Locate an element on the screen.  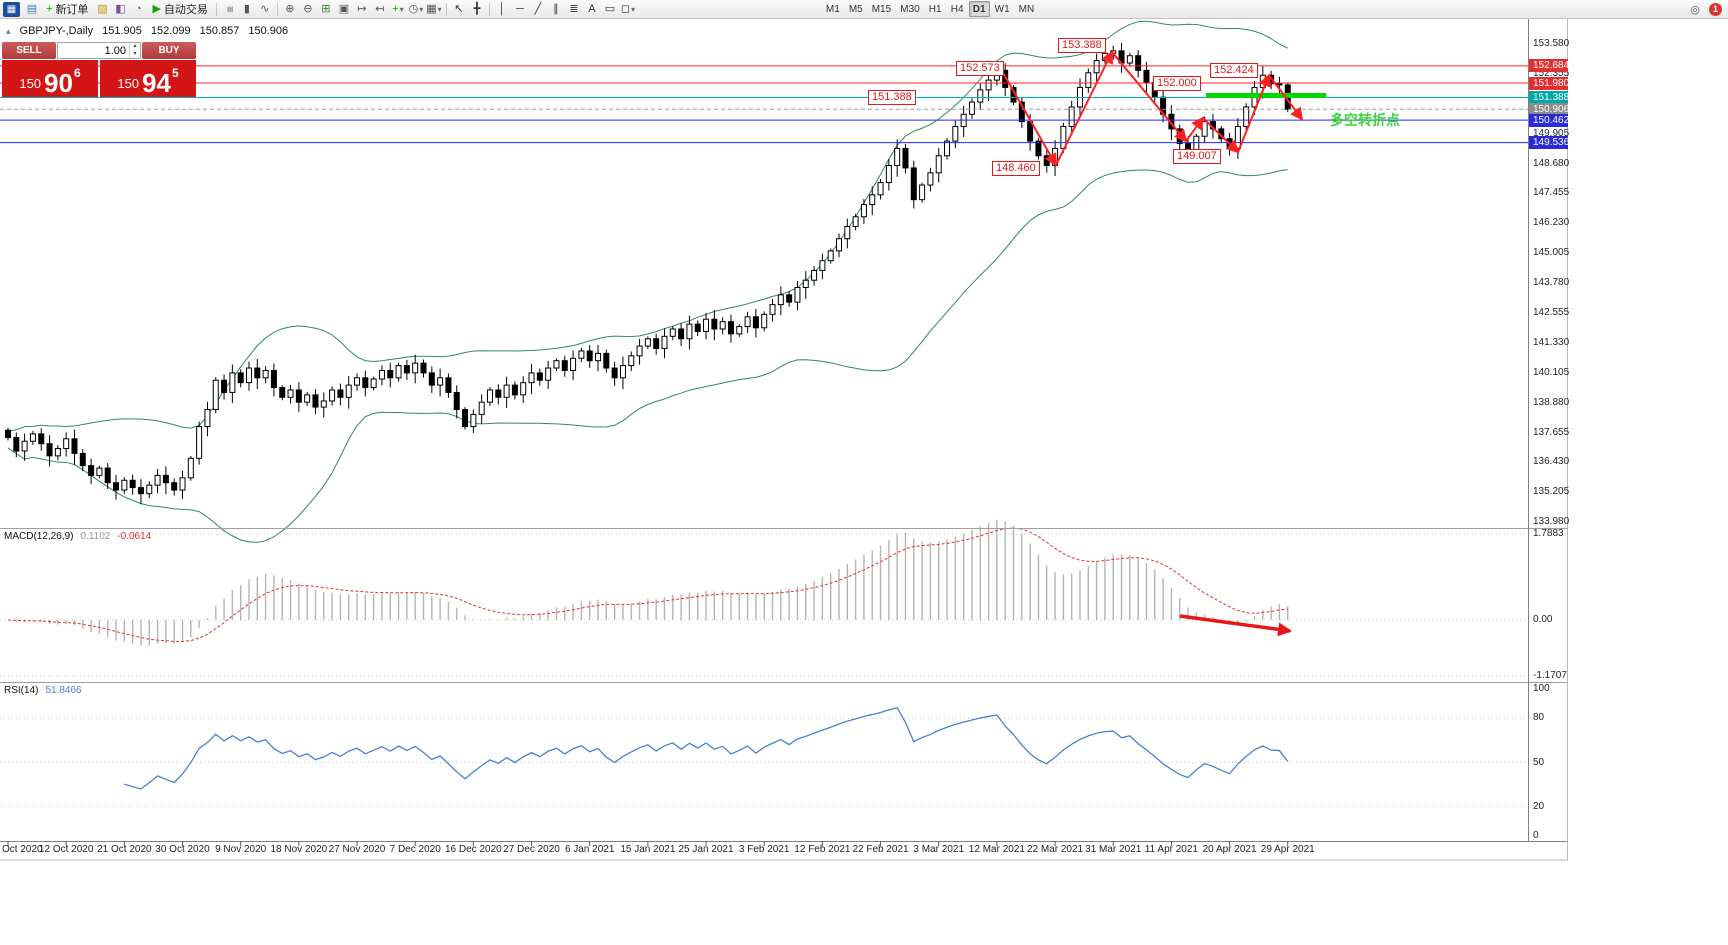
candlestick-chart-icon: ▮ is located at coordinates (247, 9).